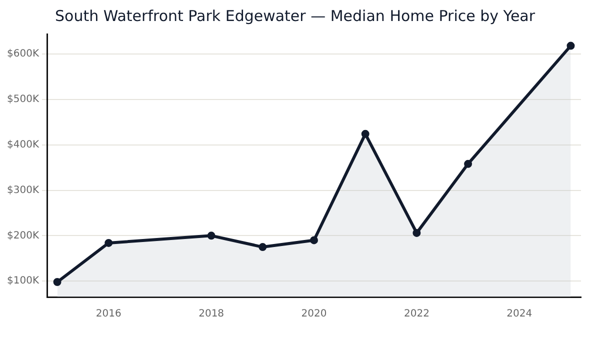  I want to click on y-tick-label: $200K, so click(23, 236).